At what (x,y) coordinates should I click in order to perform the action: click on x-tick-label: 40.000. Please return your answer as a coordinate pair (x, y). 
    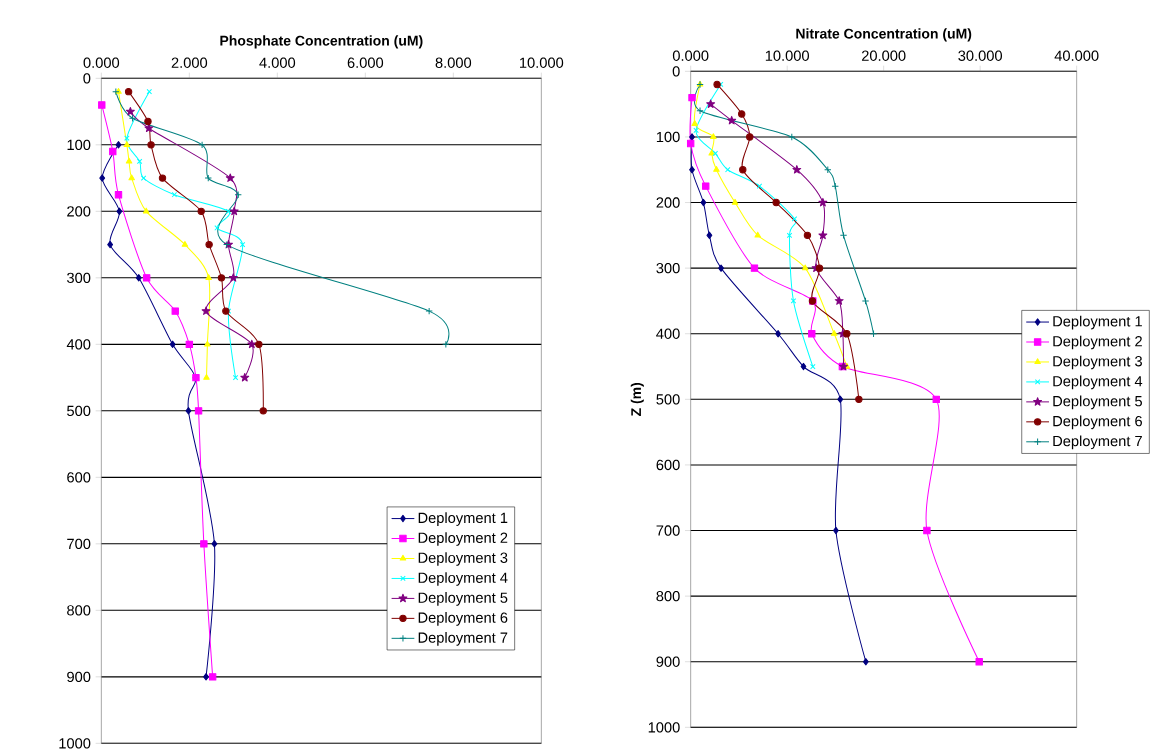
    Looking at the image, I should click on (1076, 55).